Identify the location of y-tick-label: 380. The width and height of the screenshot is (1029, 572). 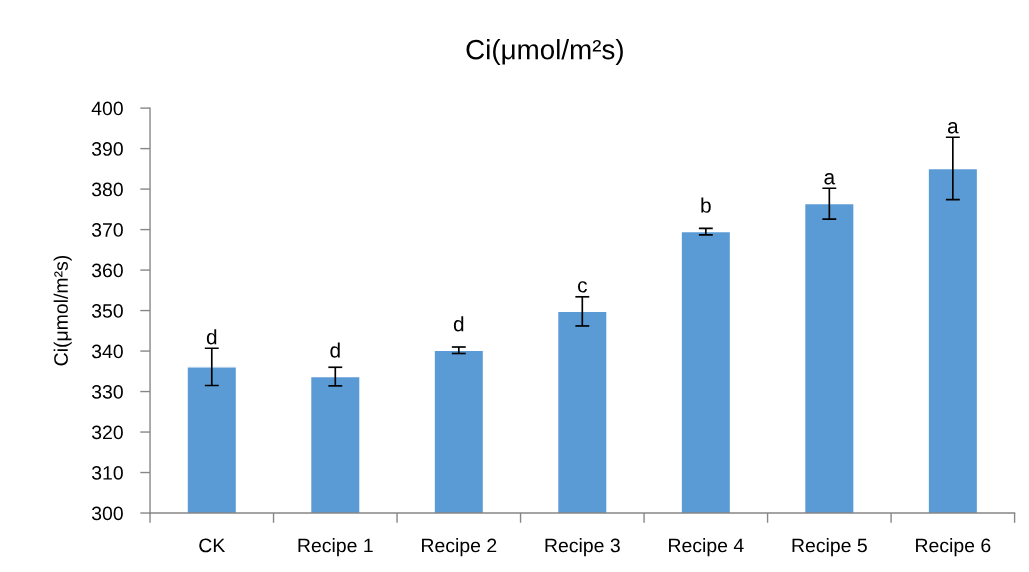
(107, 189).